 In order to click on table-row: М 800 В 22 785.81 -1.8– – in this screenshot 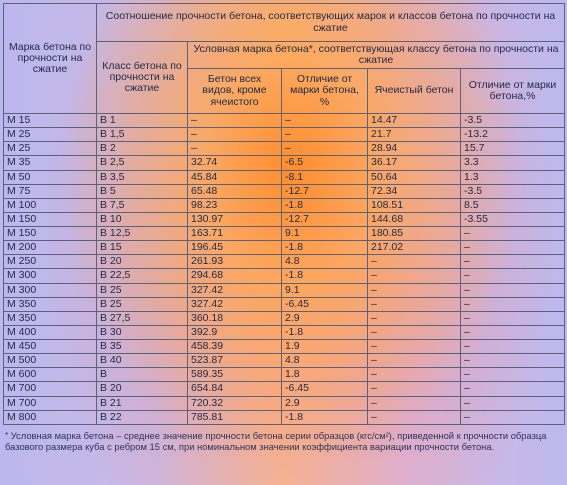, I will do `click(284, 417)`.